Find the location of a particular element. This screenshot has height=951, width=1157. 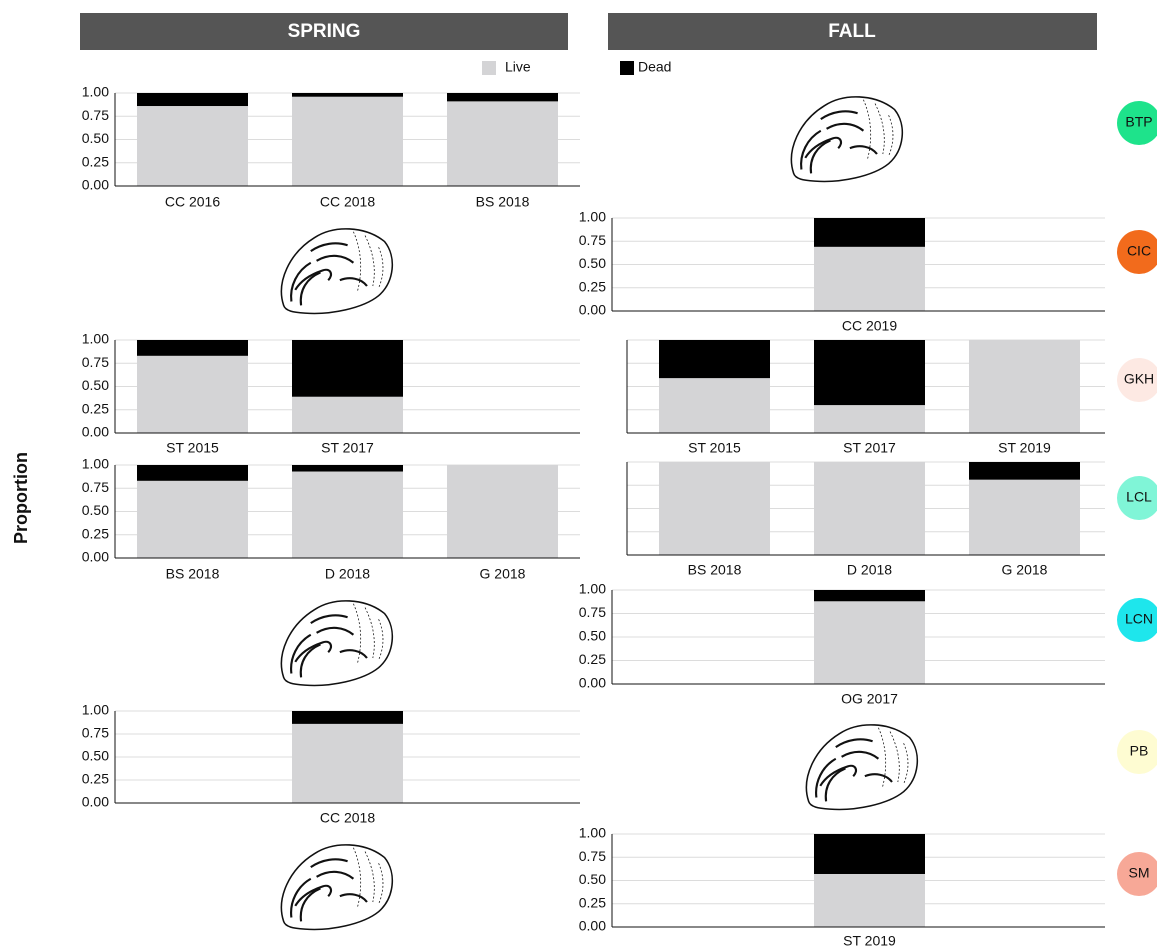

chart: 0.00 0.25 0.50 0.75 1.00 CC 2018 is located at coordinates (331, 764).